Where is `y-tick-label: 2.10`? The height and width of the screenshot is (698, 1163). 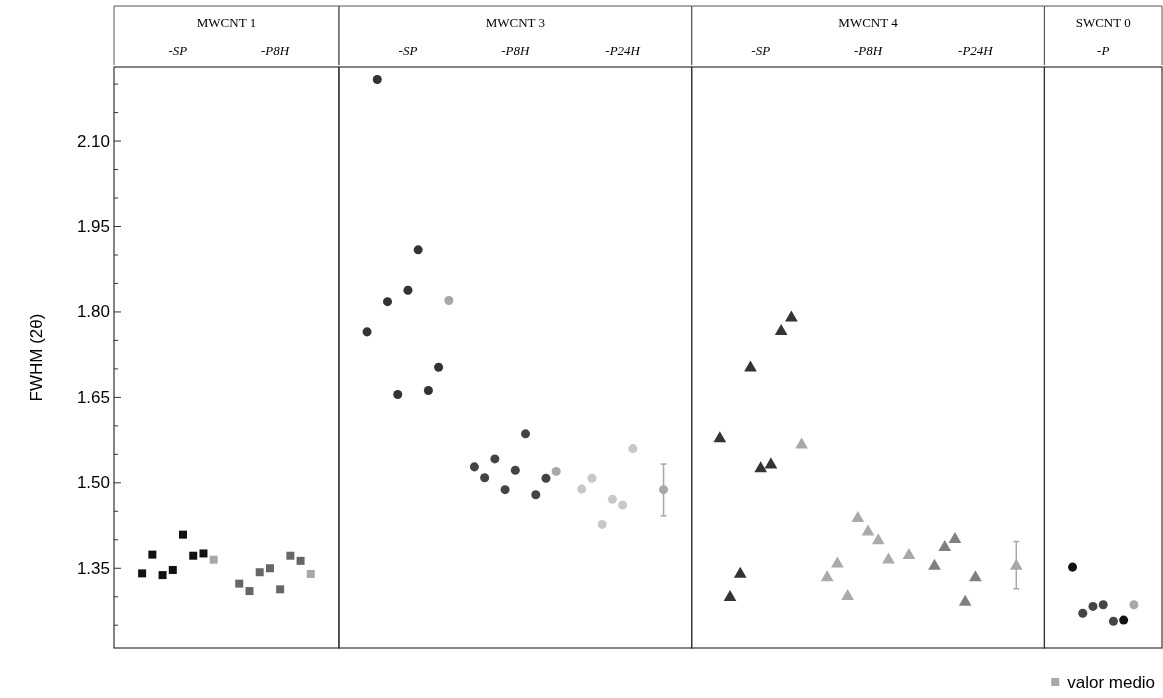 y-tick-label: 2.10 is located at coordinates (93, 141).